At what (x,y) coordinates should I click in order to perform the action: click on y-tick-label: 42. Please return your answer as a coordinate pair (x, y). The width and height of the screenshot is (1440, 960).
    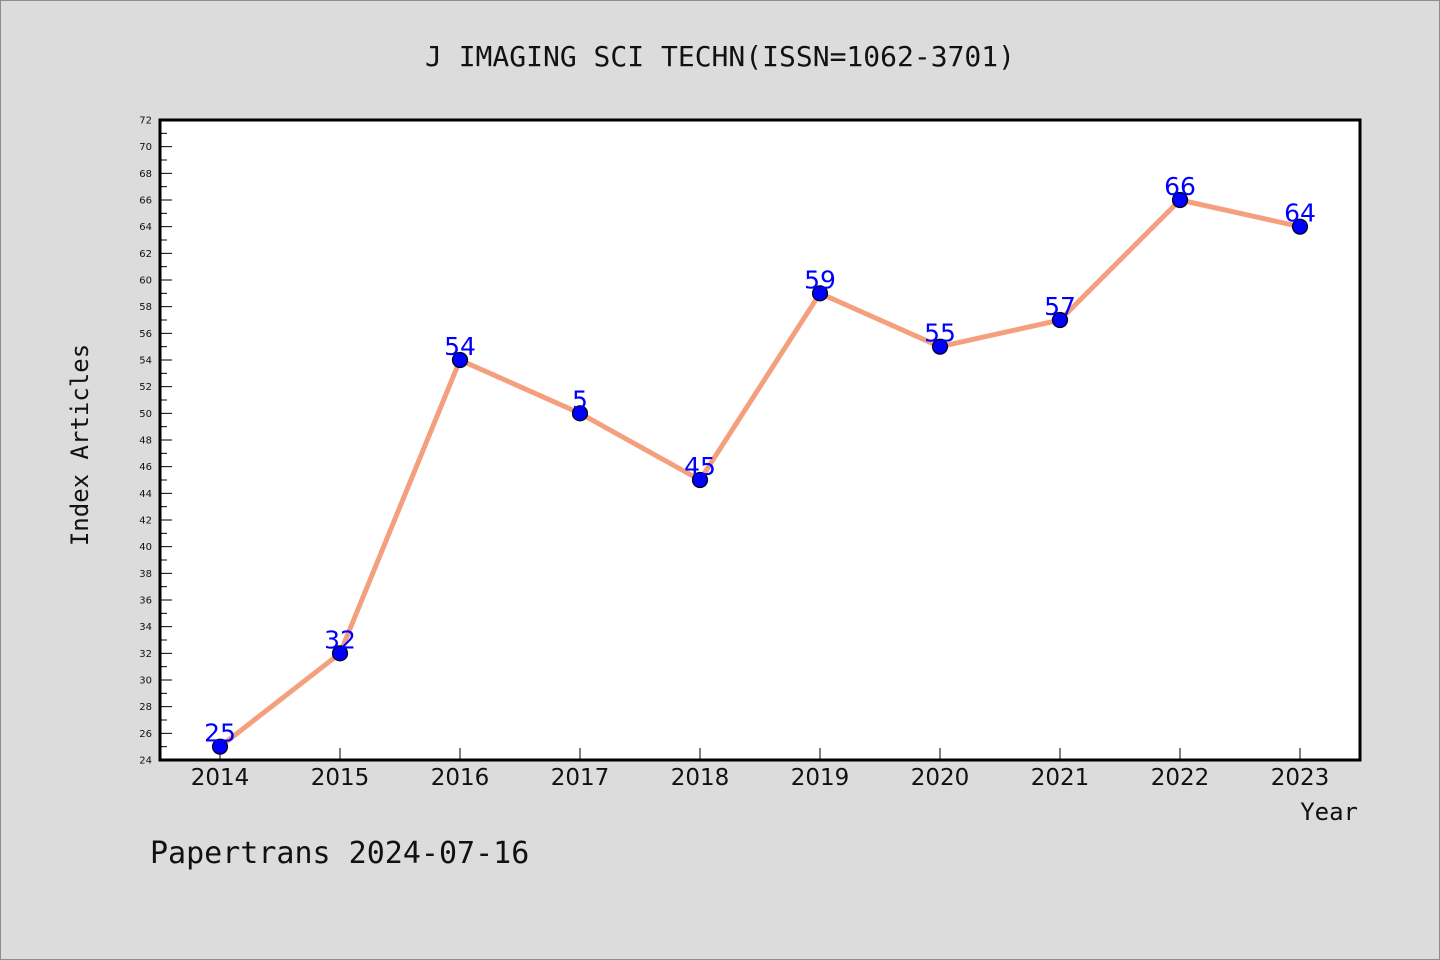
    Looking at the image, I should click on (145, 521).